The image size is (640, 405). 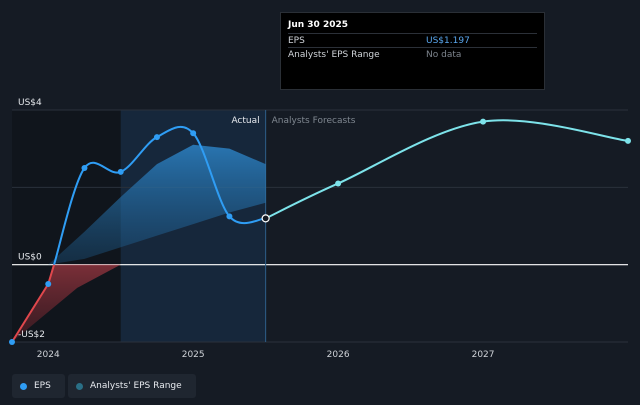 I want to click on eps-range-negative, so click(x=66, y=303).